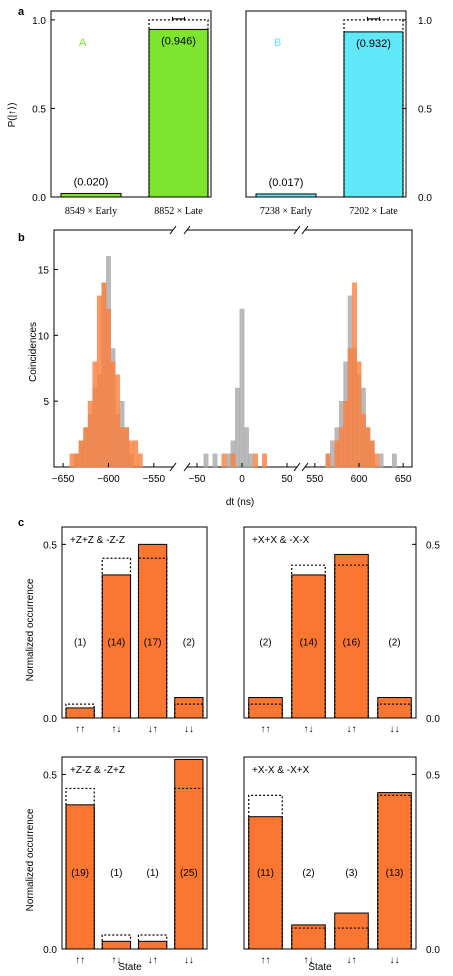  Describe the element at coordinates (30, 859) in the screenshot. I see `panel-c-ylabel-bottom: Normalized occurrence` at that location.